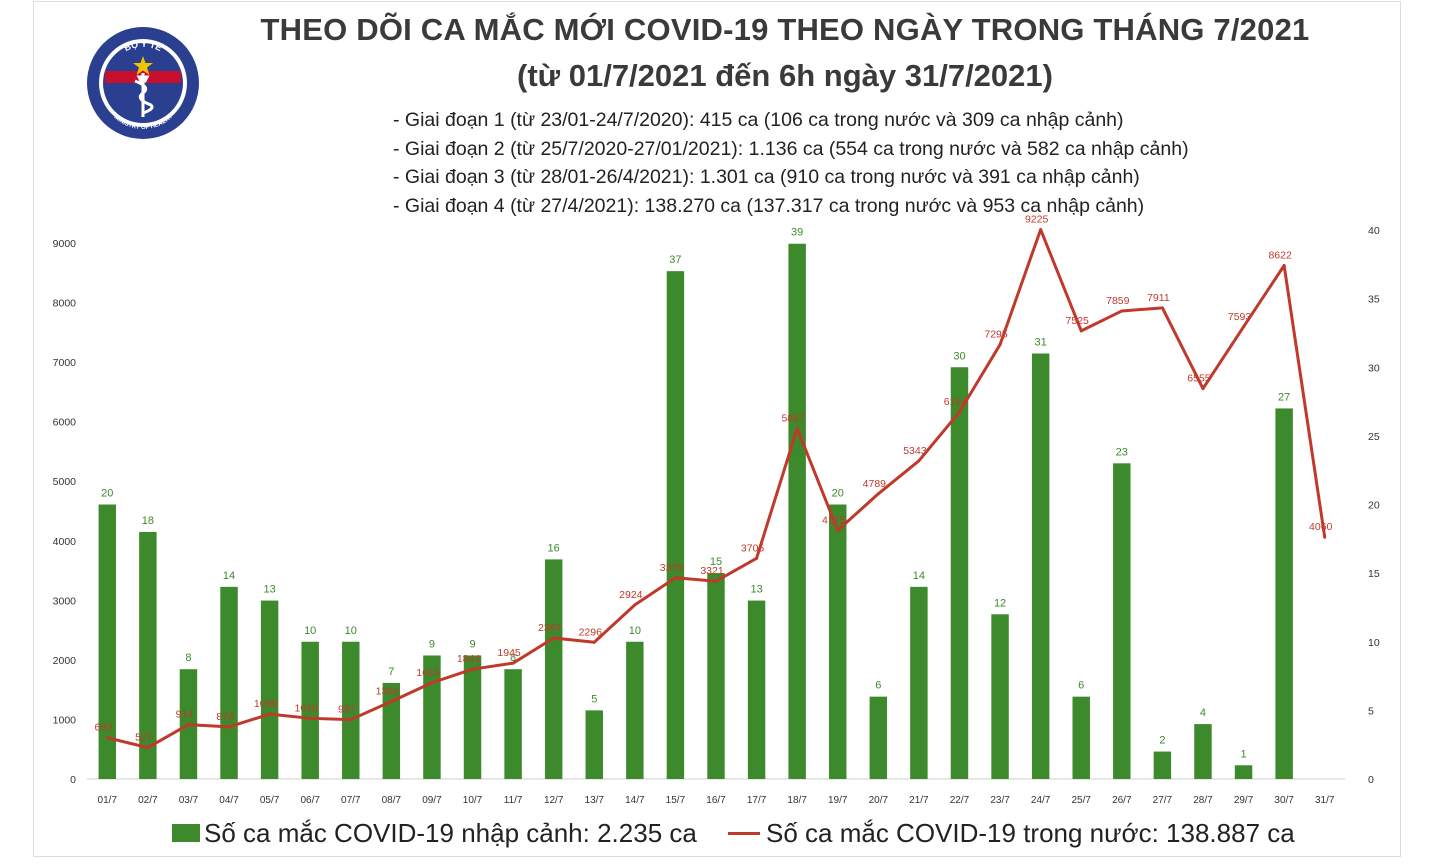 Image resolution: width=1440 pixels, height=864 pixels. I want to click on line-value-label: 1089, so click(266, 704).